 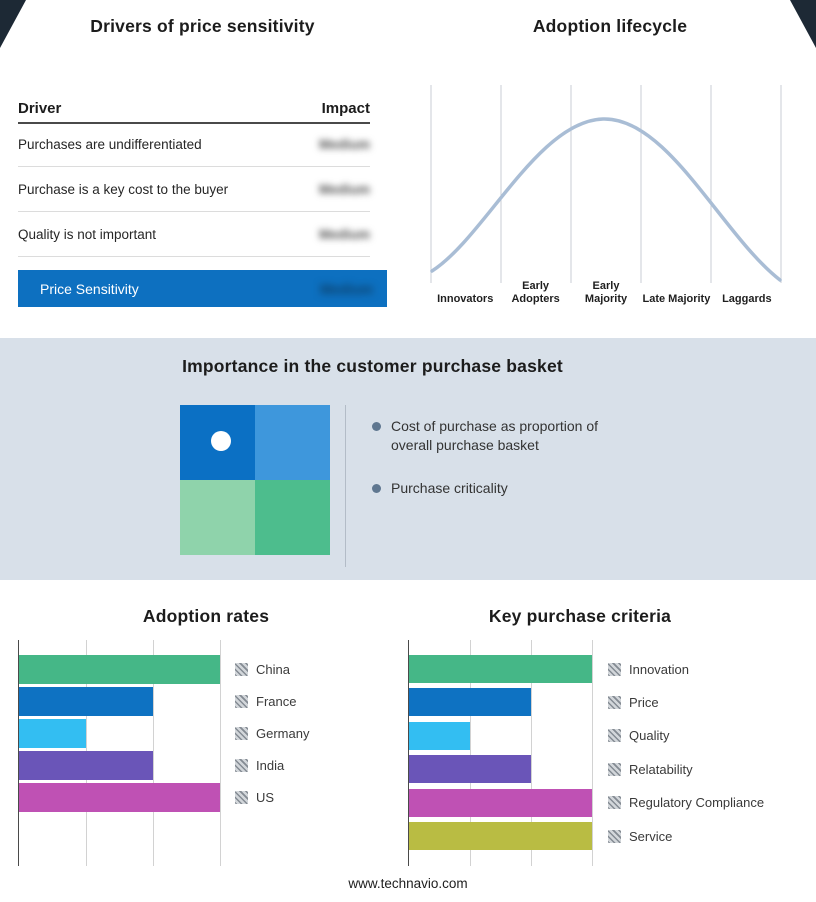 What do you see at coordinates (119, 797) in the screenshot?
I see `bar-us` at bounding box center [119, 797].